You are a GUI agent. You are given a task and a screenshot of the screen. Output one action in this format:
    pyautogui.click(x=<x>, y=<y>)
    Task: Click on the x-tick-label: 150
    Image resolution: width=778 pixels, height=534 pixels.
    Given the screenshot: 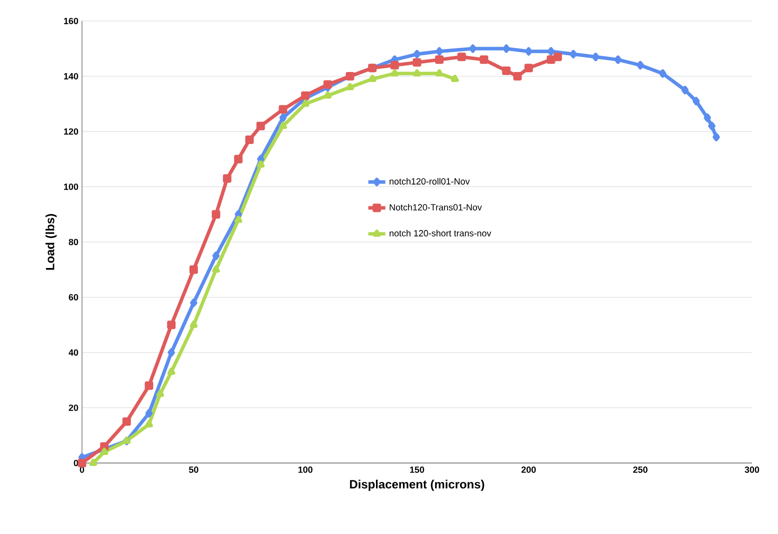 What is the action you would take?
    pyautogui.click(x=417, y=469)
    